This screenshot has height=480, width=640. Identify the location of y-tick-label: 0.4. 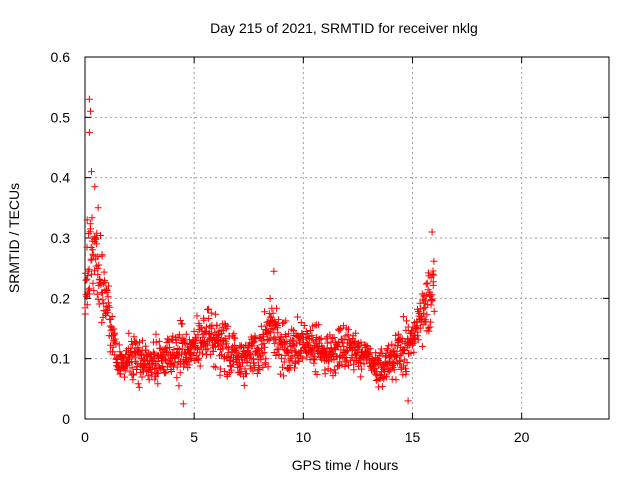
(61, 178).